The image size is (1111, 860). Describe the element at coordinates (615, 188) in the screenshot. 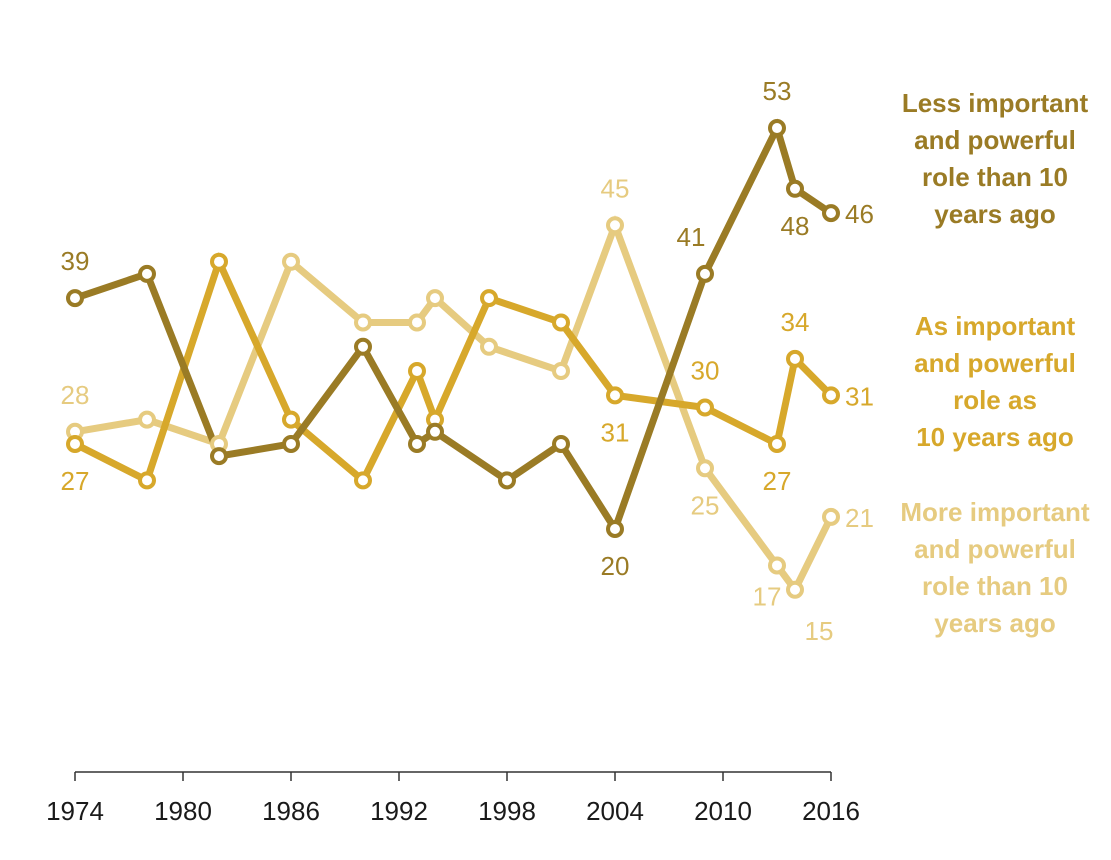

I see `data-label: 45` at that location.